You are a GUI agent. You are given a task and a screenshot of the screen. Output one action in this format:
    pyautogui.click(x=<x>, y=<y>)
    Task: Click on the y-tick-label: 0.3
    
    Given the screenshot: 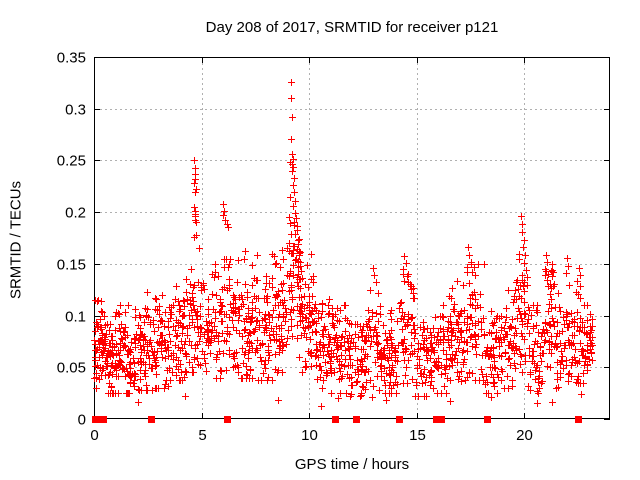 What is the action you would take?
    pyautogui.click(x=75, y=110)
    